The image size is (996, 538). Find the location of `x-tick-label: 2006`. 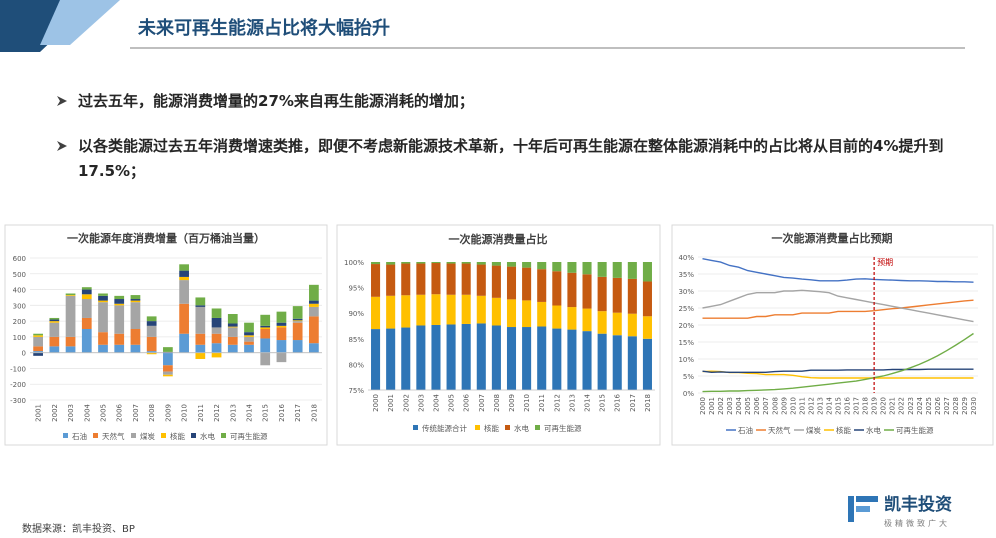

x-tick-label: 2006 is located at coordinates (467, 402).